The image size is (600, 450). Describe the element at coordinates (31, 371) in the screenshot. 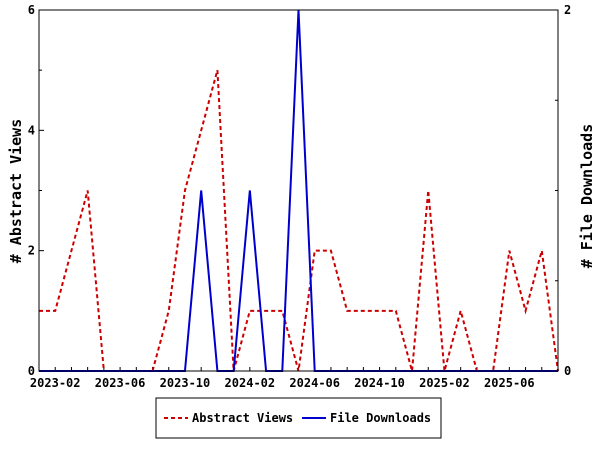

I see `y-tick-label: 0` at that location.